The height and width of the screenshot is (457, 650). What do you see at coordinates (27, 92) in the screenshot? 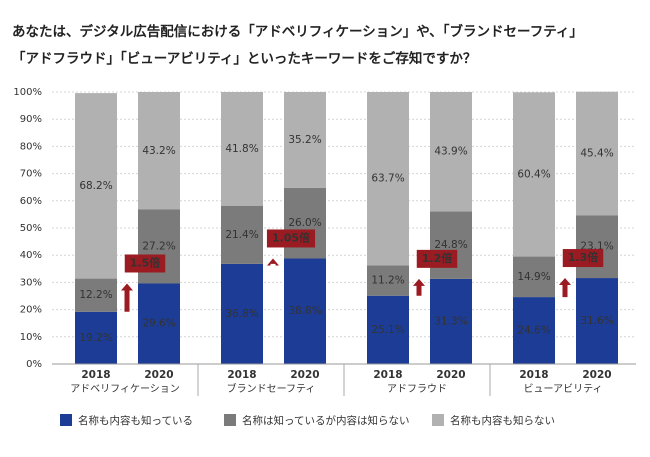
I see `y-tick-label: 100%` at bounding box center [27, 92].